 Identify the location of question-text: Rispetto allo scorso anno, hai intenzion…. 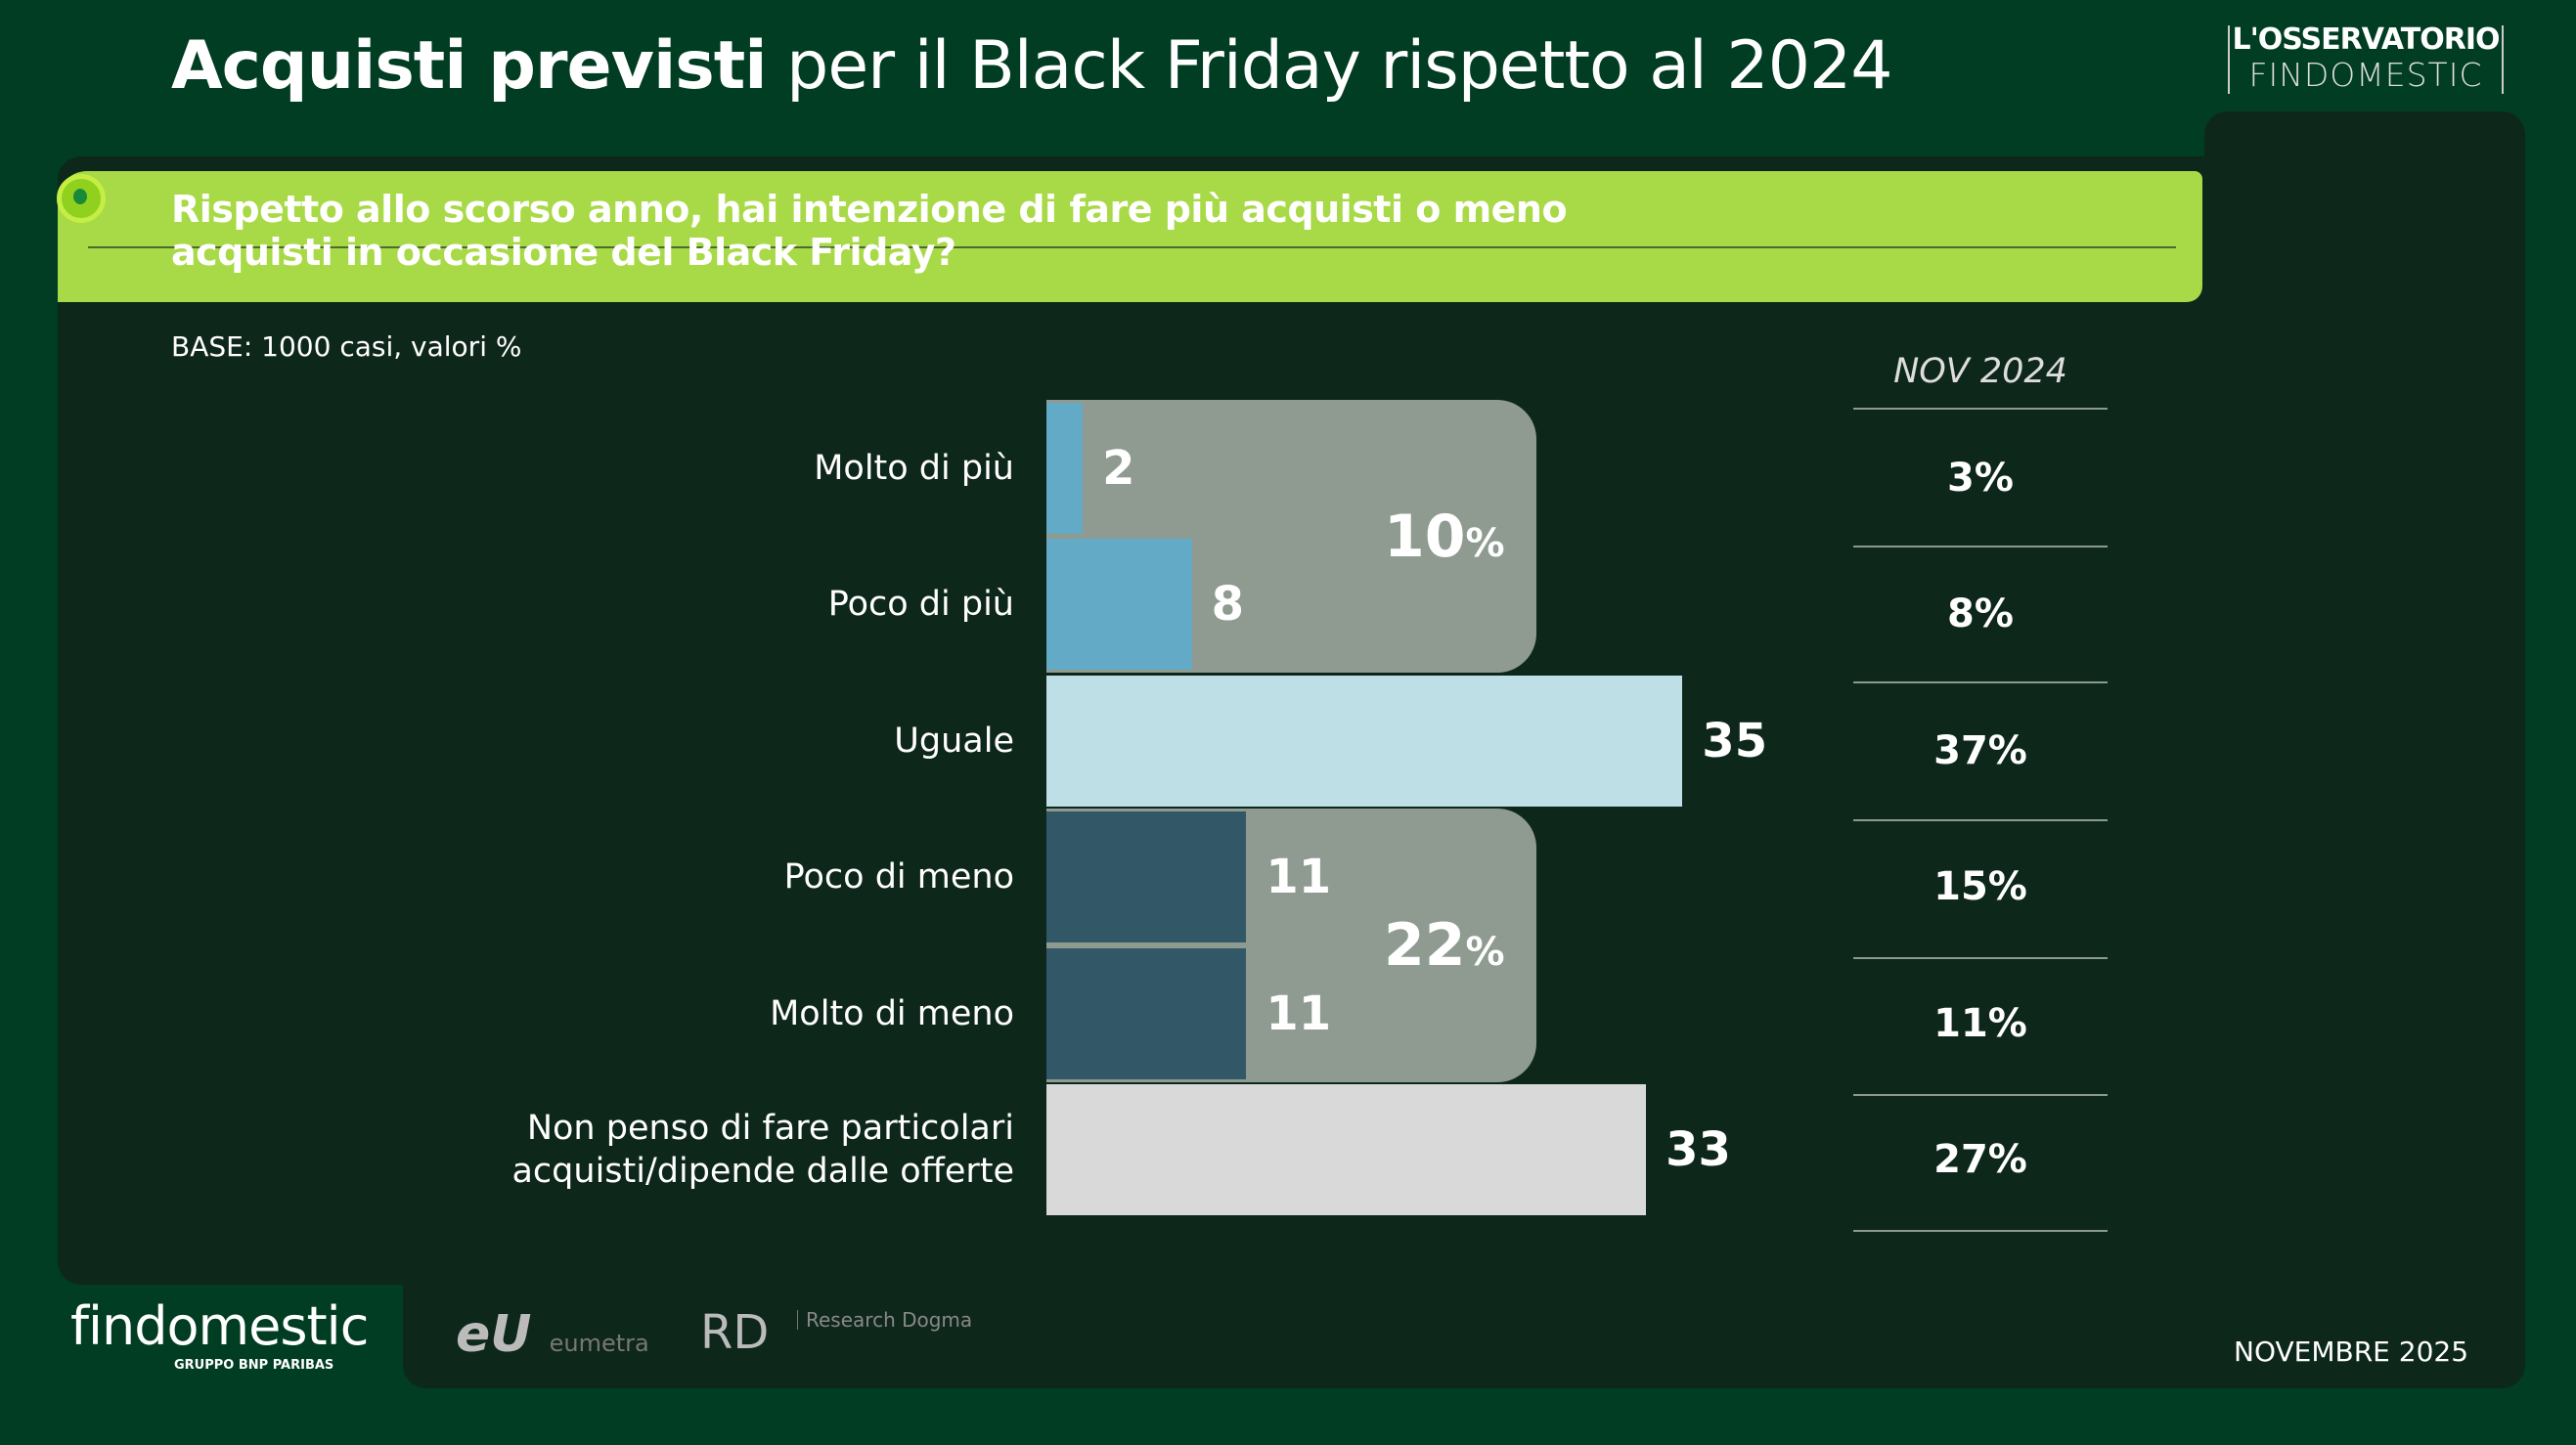
(869, 231).